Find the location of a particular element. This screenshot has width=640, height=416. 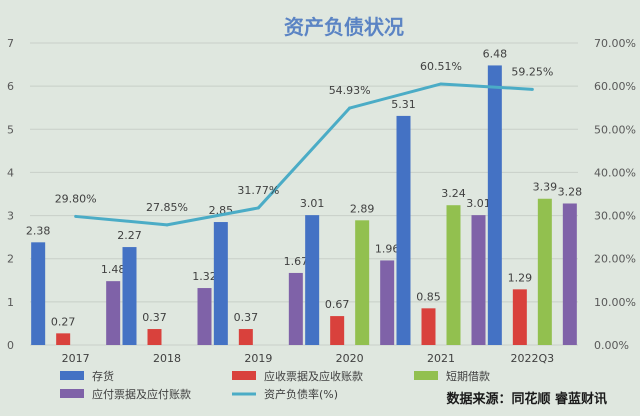

bar-data-label: 0.67 is located at coordinates (337, 304).